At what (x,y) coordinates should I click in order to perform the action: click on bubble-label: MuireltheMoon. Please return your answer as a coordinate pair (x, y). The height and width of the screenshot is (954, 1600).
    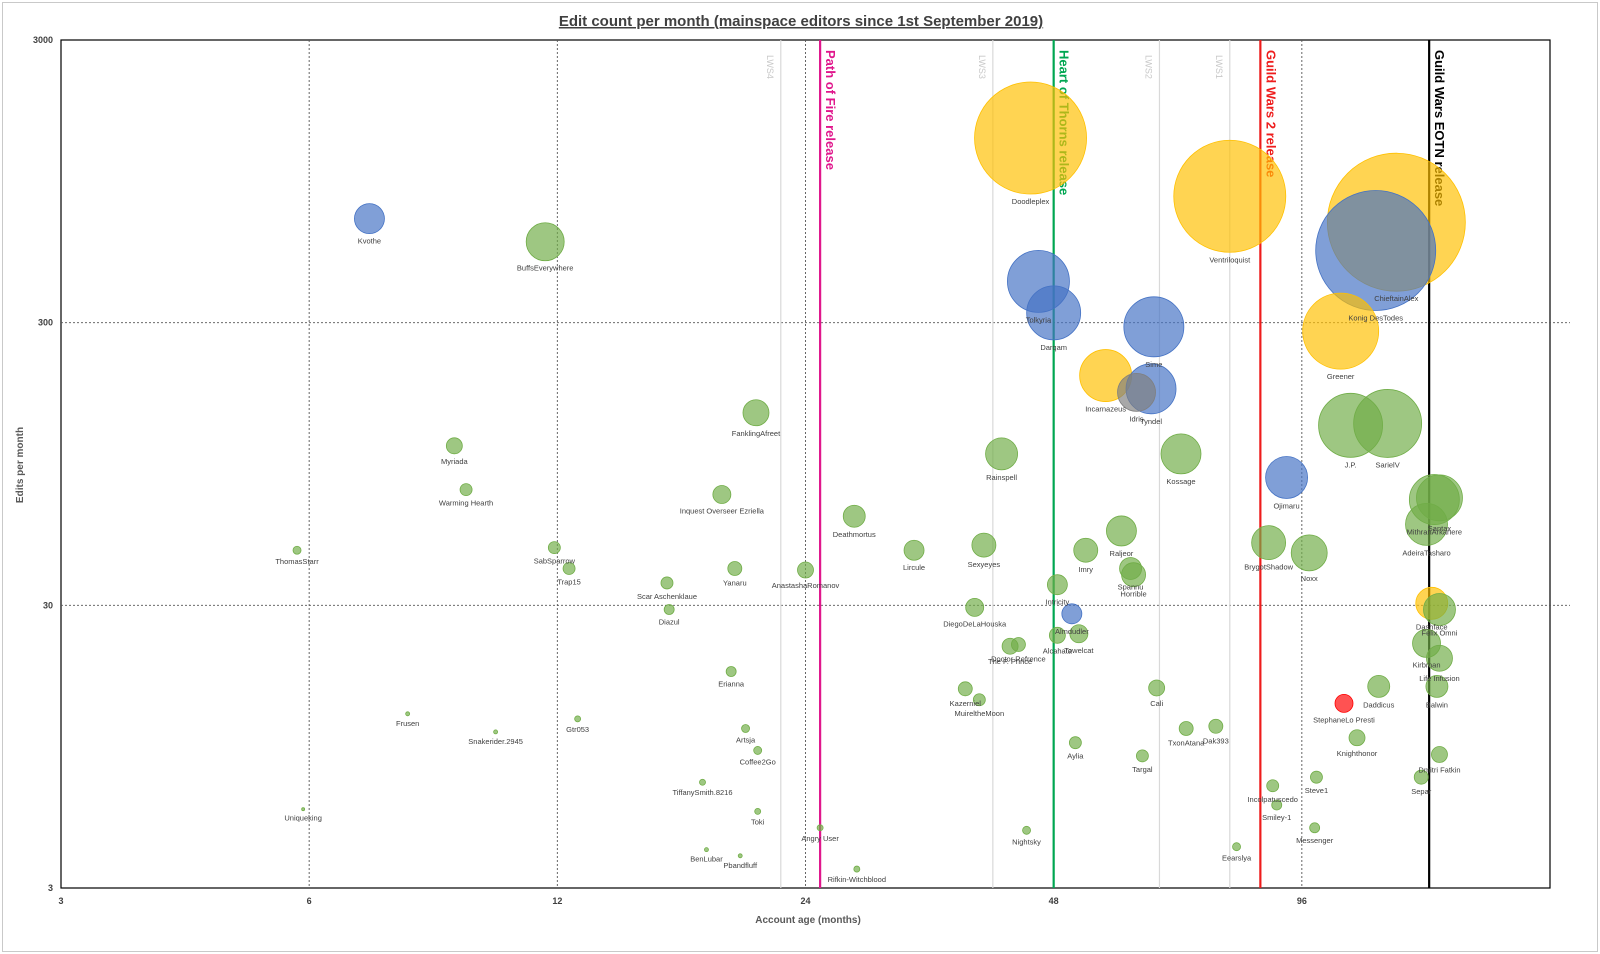
    Looking at the image, I should click on (980, 713).